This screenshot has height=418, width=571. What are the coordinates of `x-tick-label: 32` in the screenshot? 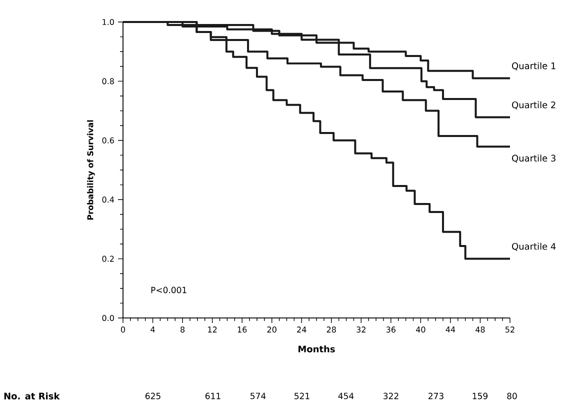 It's located at (361, 329).